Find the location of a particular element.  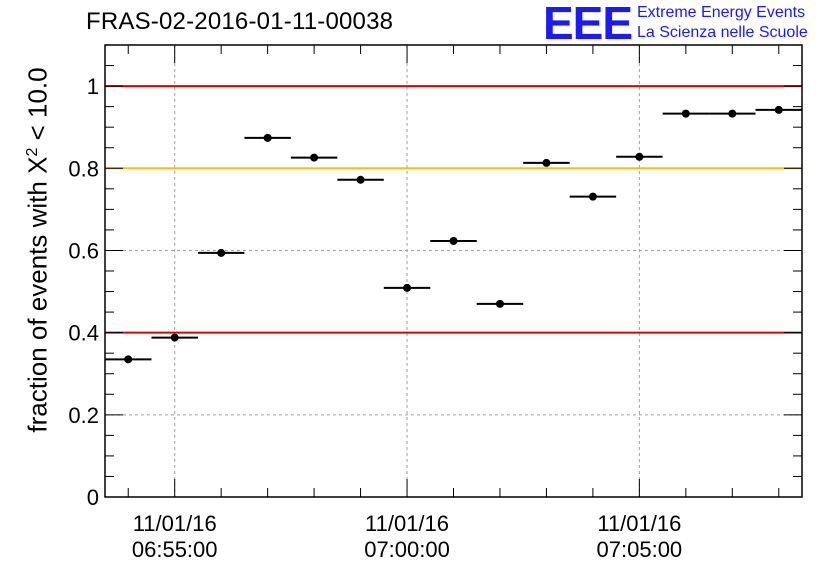

y-tick-label: 0 is located at coordinates (93, 497).